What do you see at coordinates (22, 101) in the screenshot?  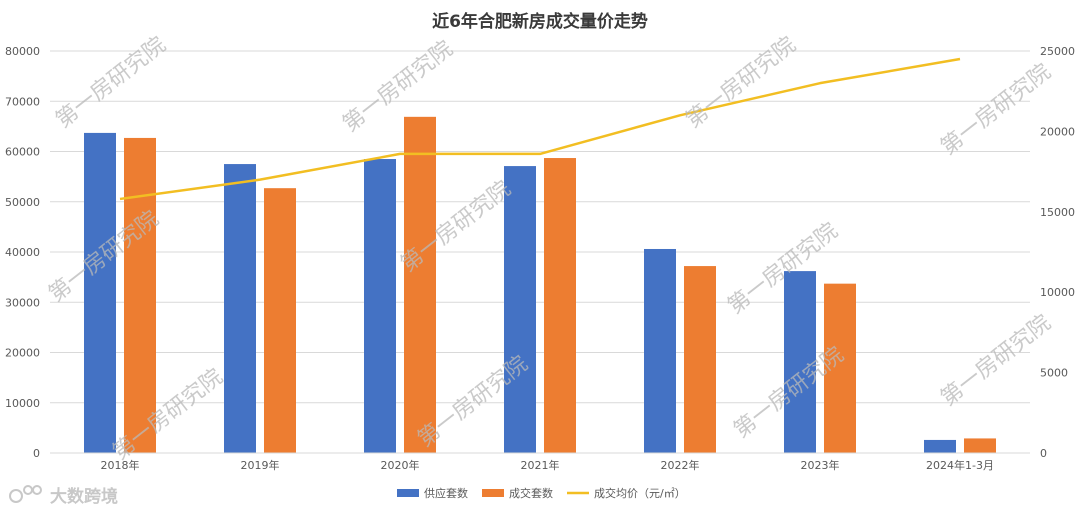 I see `y-left-tick-label: 70000` at bounding box center [22, 101].